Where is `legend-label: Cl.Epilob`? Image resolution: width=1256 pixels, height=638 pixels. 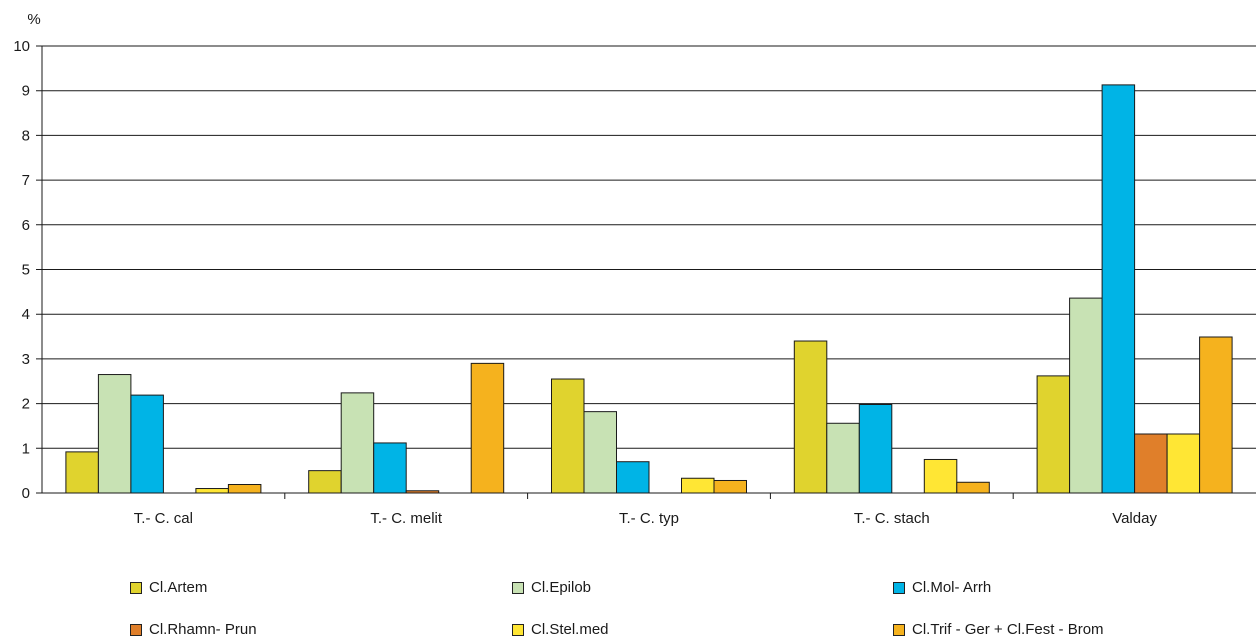 legend-label: Cl.Epilob is located at coordinates (561, 587).